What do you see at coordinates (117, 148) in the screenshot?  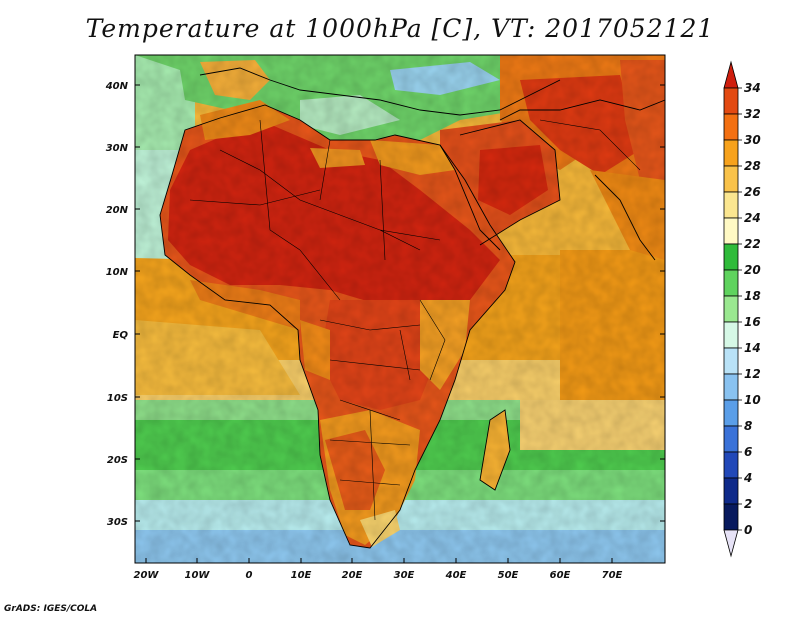 I see `lat-label: 30N` at bounding box center [117, 148].